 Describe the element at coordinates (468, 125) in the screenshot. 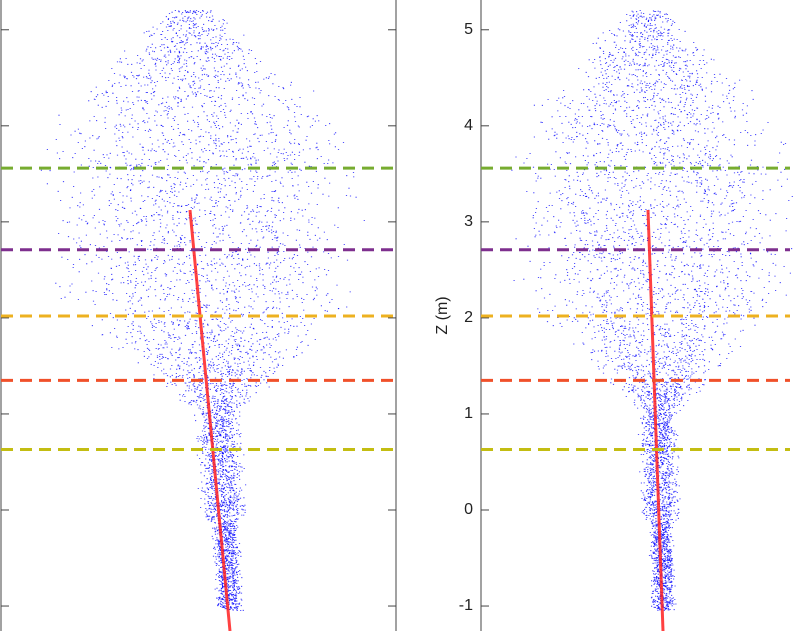

I see `y-tick-label: 4` at that location.